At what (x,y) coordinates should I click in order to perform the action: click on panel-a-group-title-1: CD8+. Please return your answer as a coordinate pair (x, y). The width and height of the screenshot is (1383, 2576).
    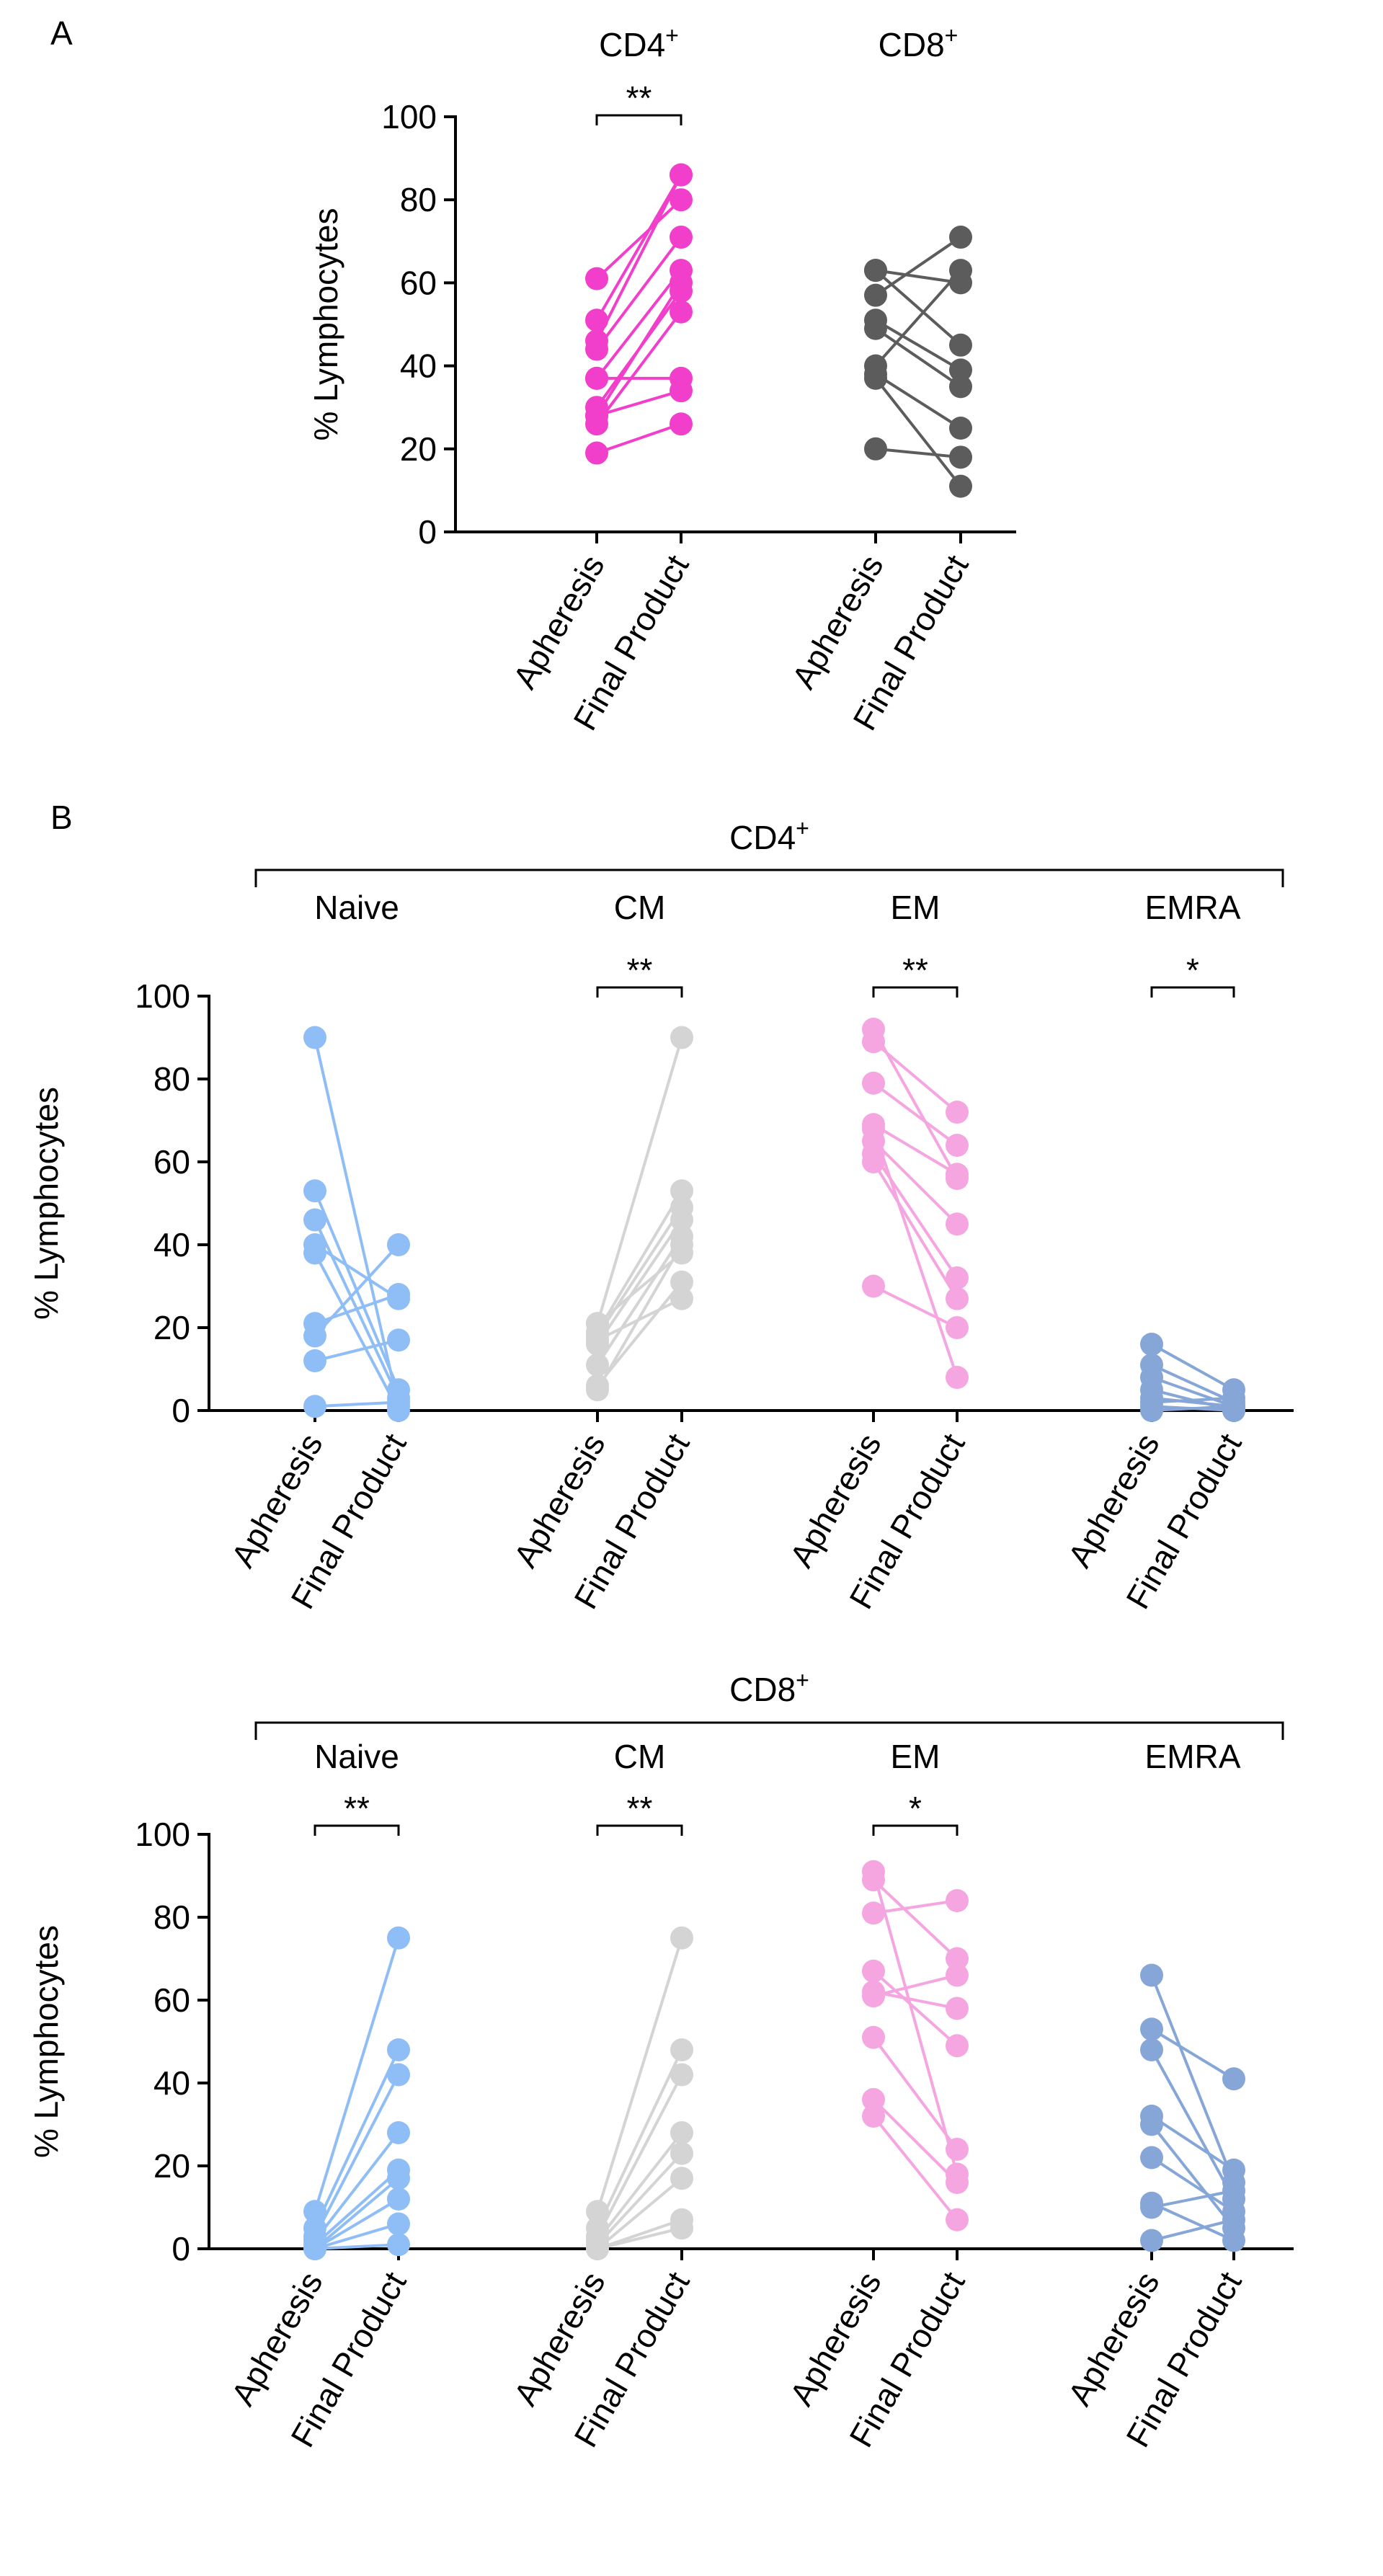
    Looking at the image, I should click on (919, 42).